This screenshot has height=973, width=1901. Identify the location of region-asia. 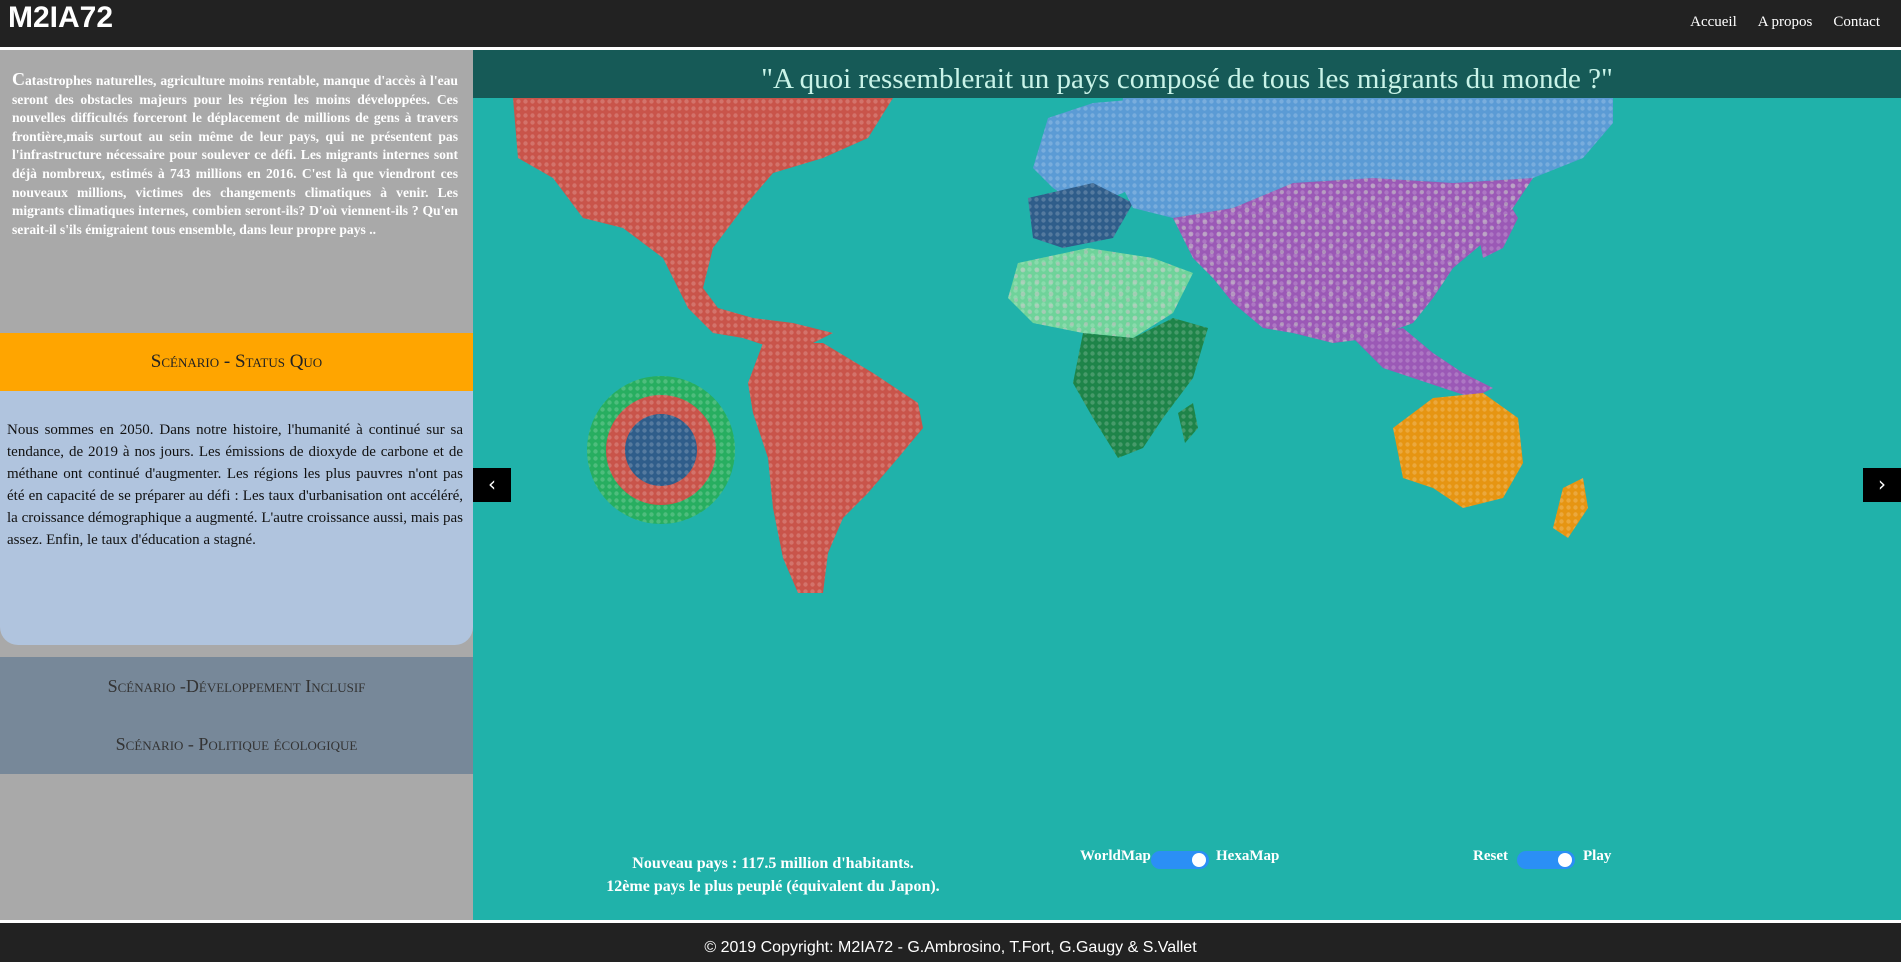
(1353, 288).